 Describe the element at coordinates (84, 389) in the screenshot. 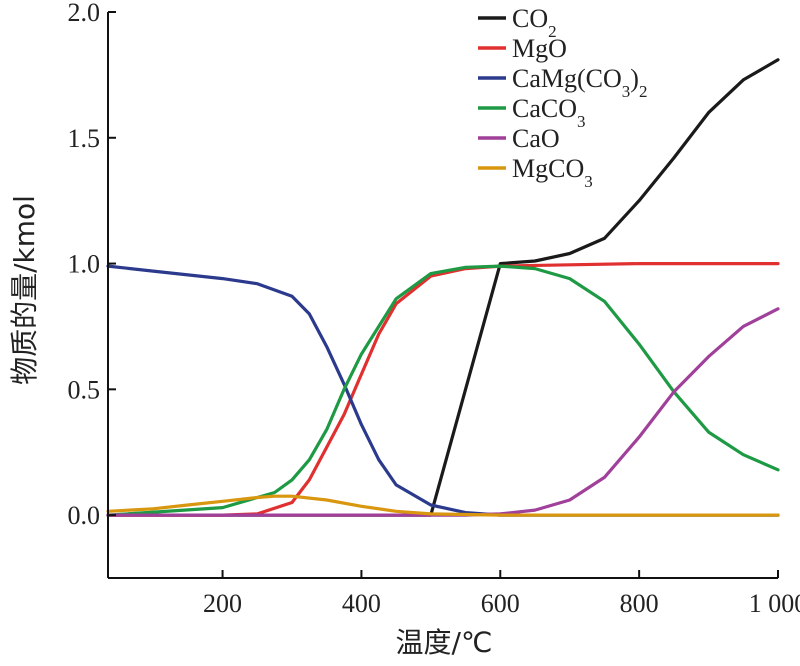

I see `y-tick-label: 0.5` at that location.